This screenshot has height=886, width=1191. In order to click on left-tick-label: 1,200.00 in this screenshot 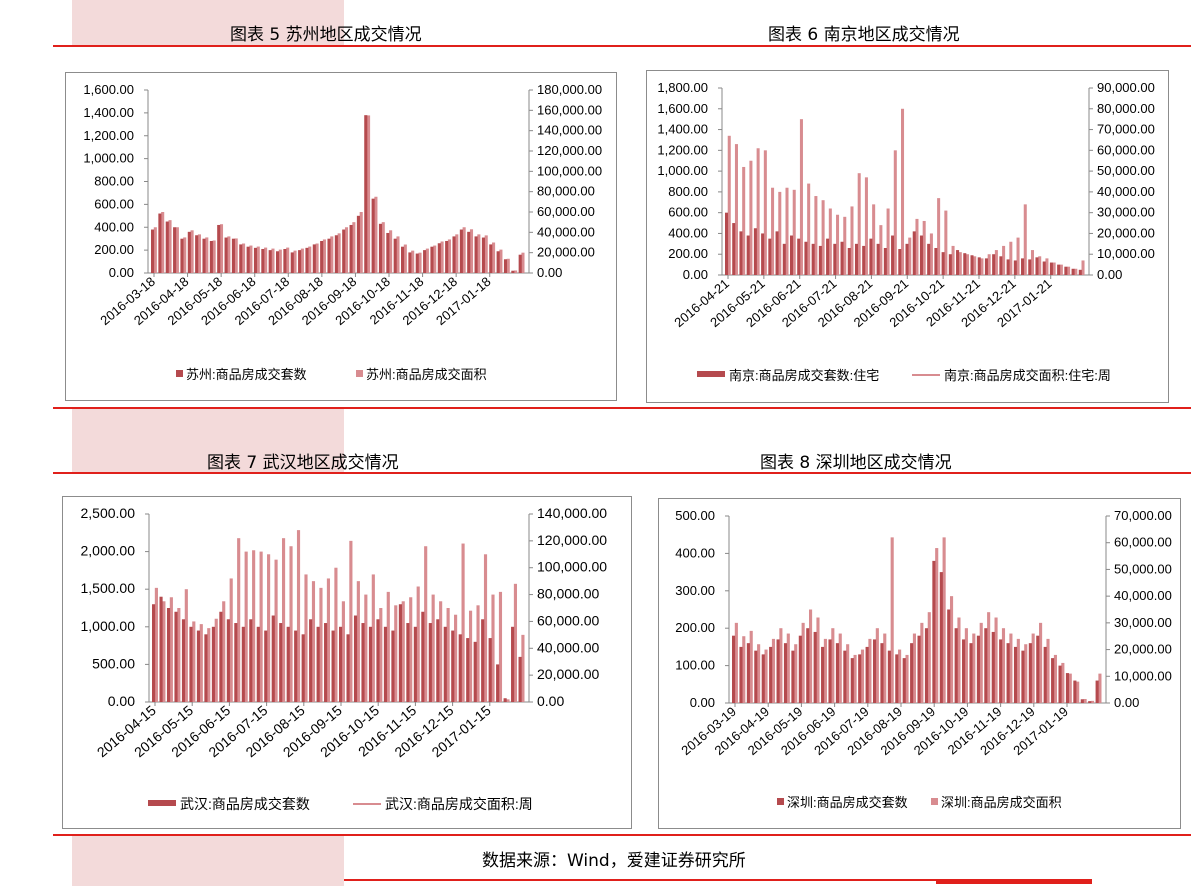, I will do `click(108, 135)`.